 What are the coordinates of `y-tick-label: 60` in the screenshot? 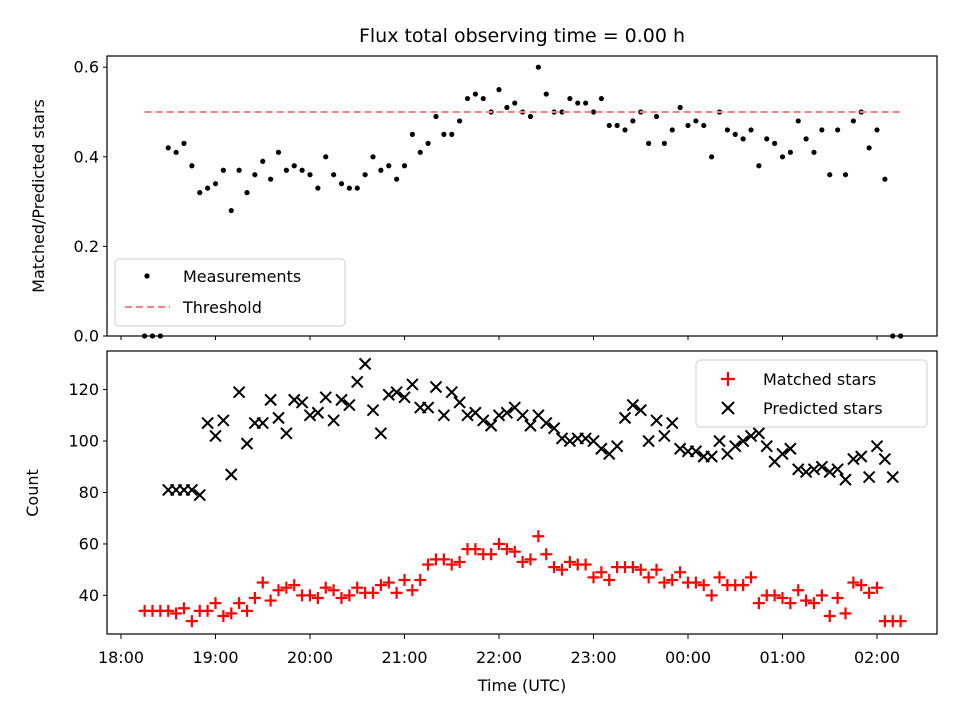 It's located at (89, 543).